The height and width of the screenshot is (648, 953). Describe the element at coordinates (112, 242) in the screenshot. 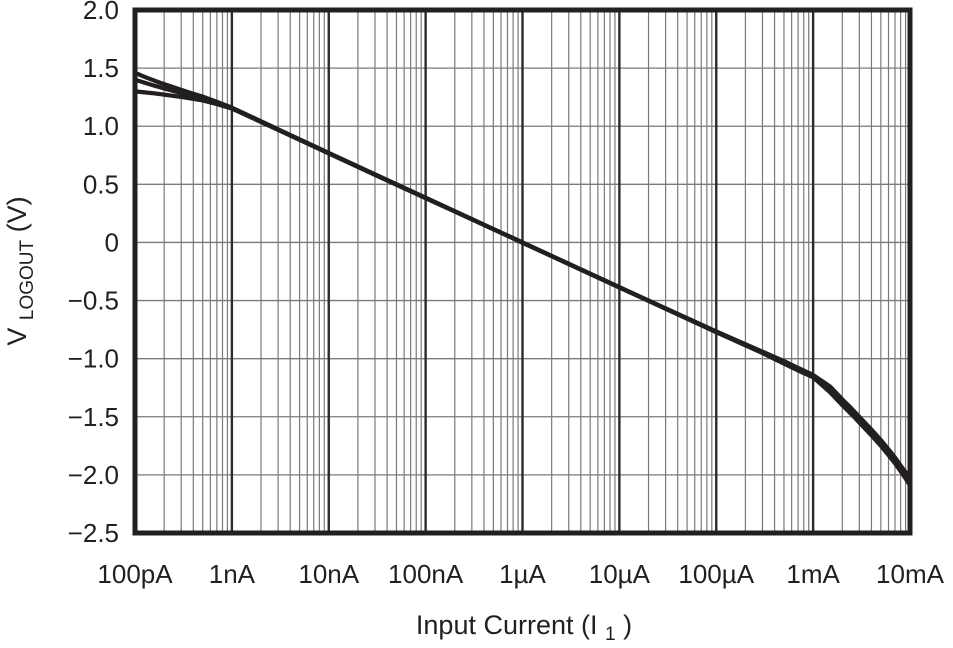

I see `y-tick-label: 0` at that location.